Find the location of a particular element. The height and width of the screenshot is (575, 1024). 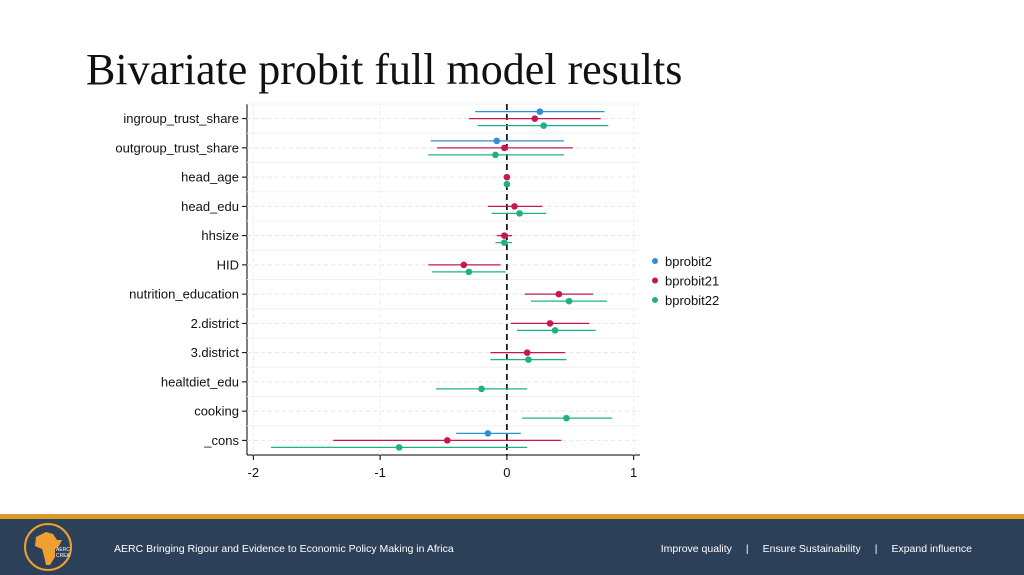

x-tick-label: 0 is located at coordinates (506, 472).